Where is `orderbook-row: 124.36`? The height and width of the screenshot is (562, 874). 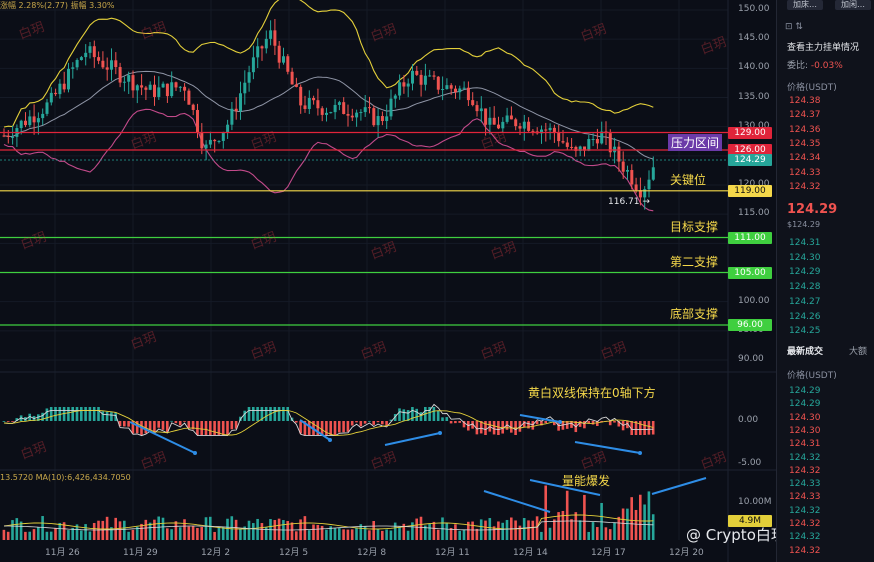
orderbook-row: 124.36 is located at coordinates (805, 129).